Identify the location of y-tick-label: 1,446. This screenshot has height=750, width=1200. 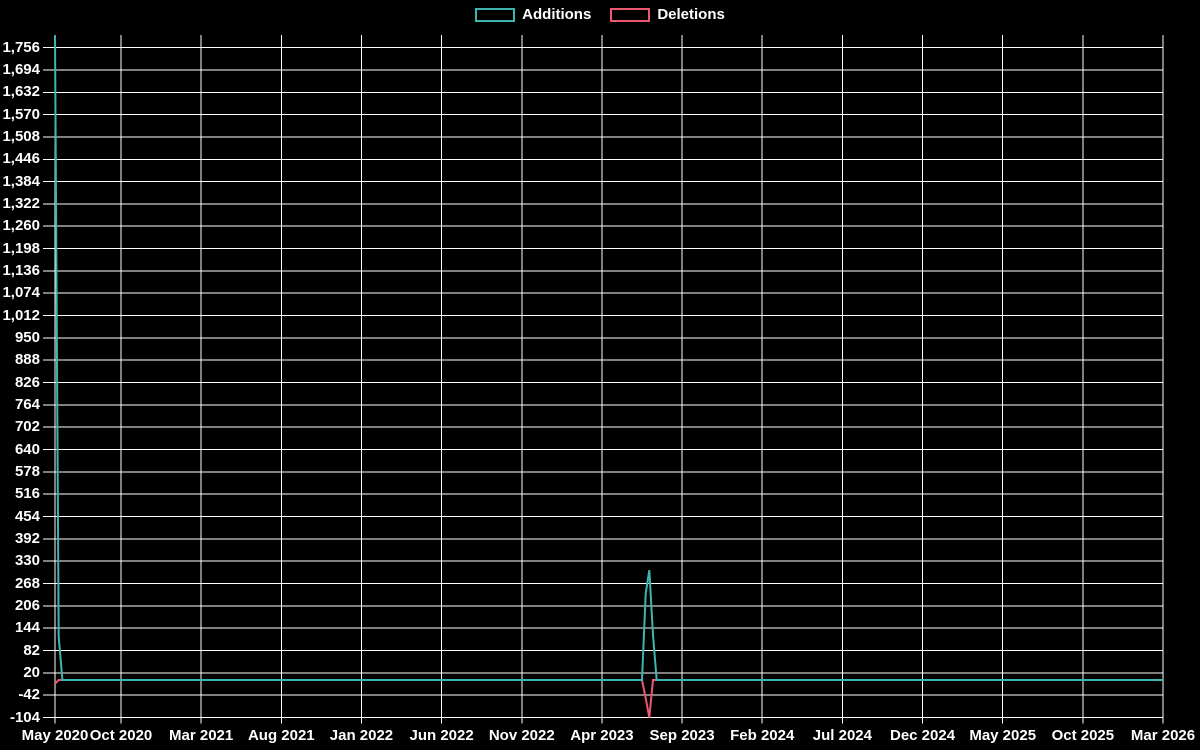
(21, 159).